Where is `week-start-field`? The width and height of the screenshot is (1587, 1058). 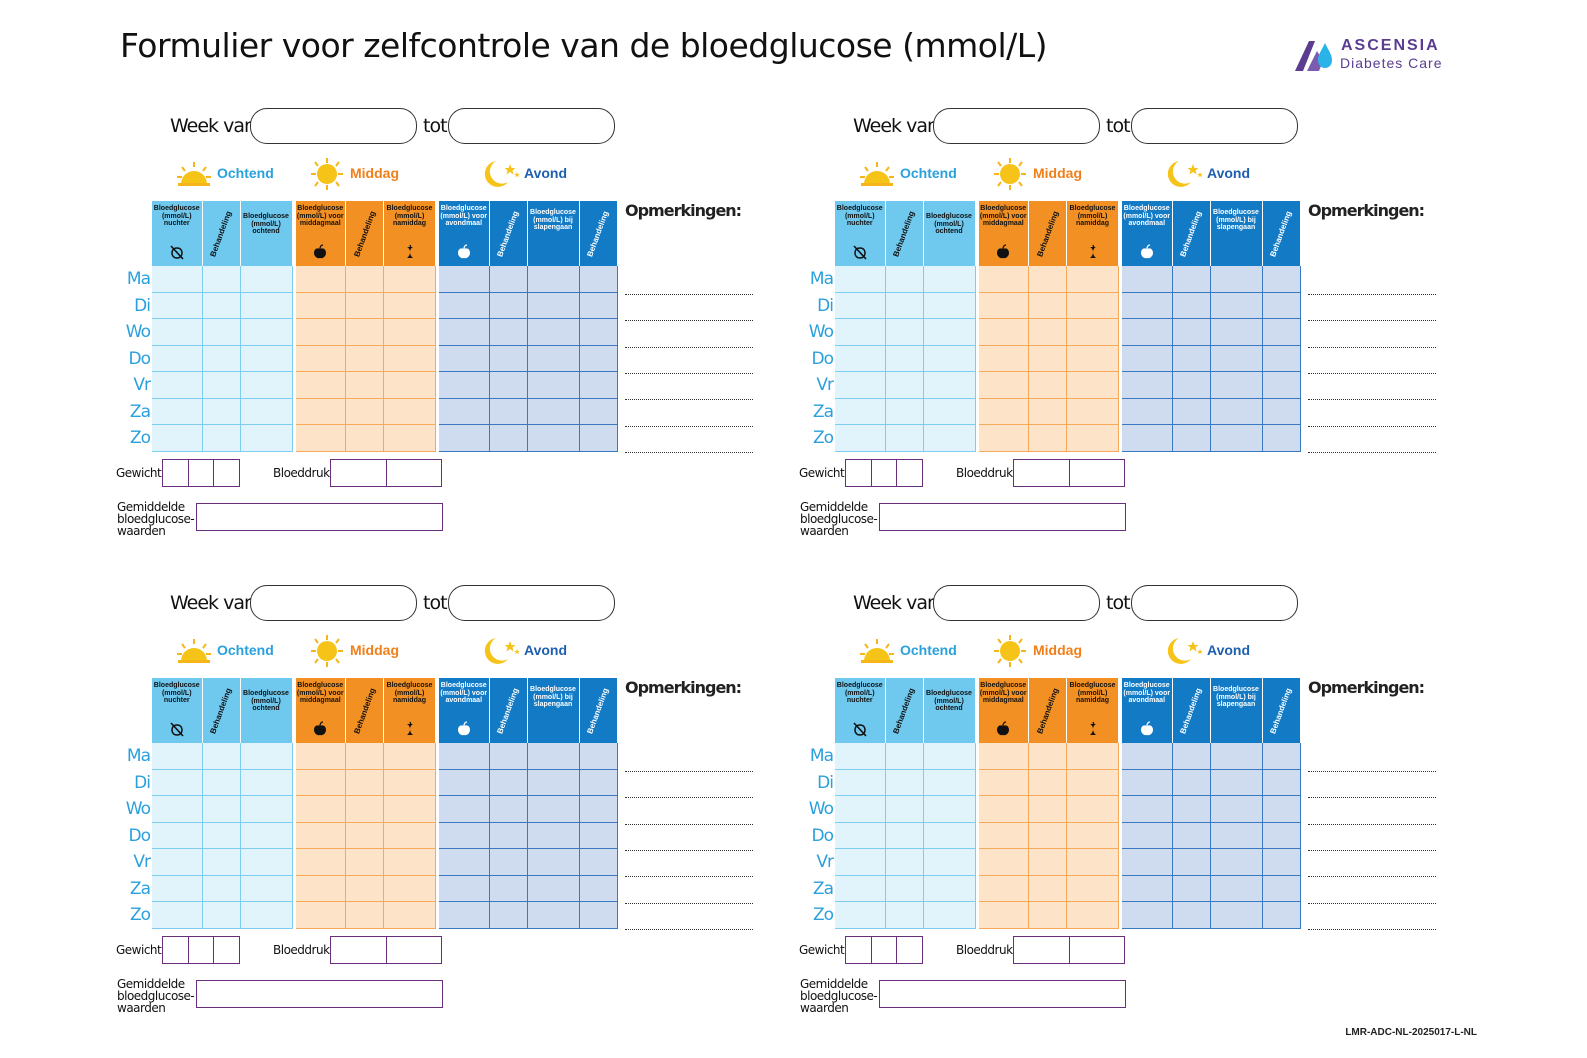
week-start-field is located at coordinates (1016, 603).